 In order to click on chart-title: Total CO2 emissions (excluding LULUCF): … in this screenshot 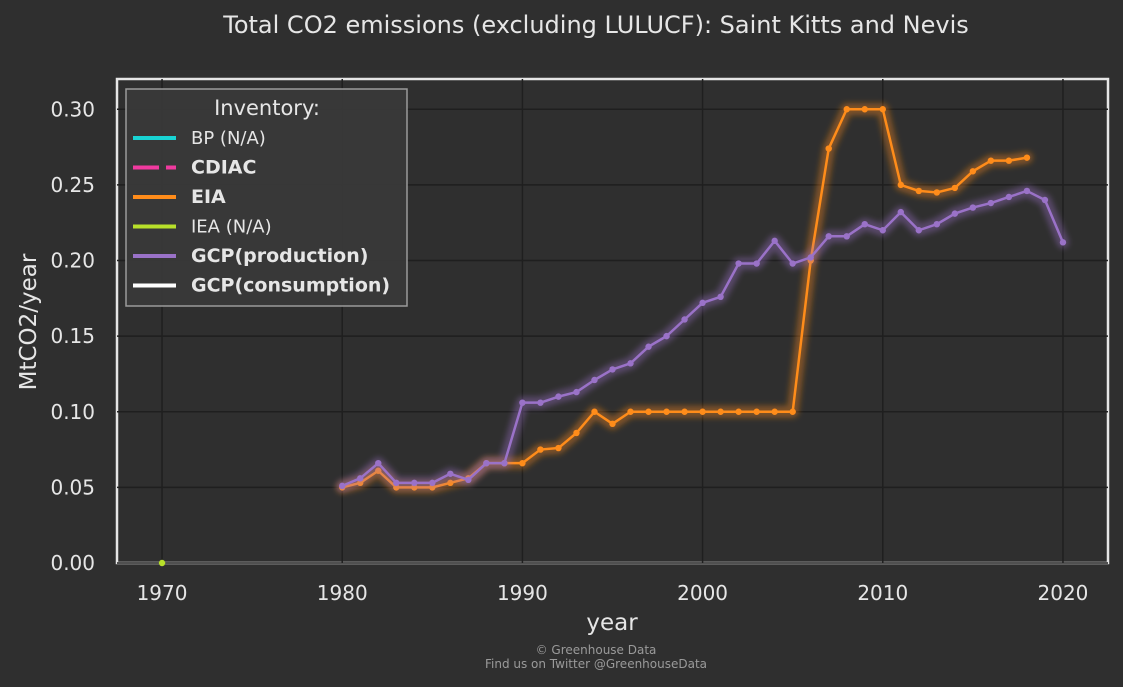, I will do `click(595, 25)`.